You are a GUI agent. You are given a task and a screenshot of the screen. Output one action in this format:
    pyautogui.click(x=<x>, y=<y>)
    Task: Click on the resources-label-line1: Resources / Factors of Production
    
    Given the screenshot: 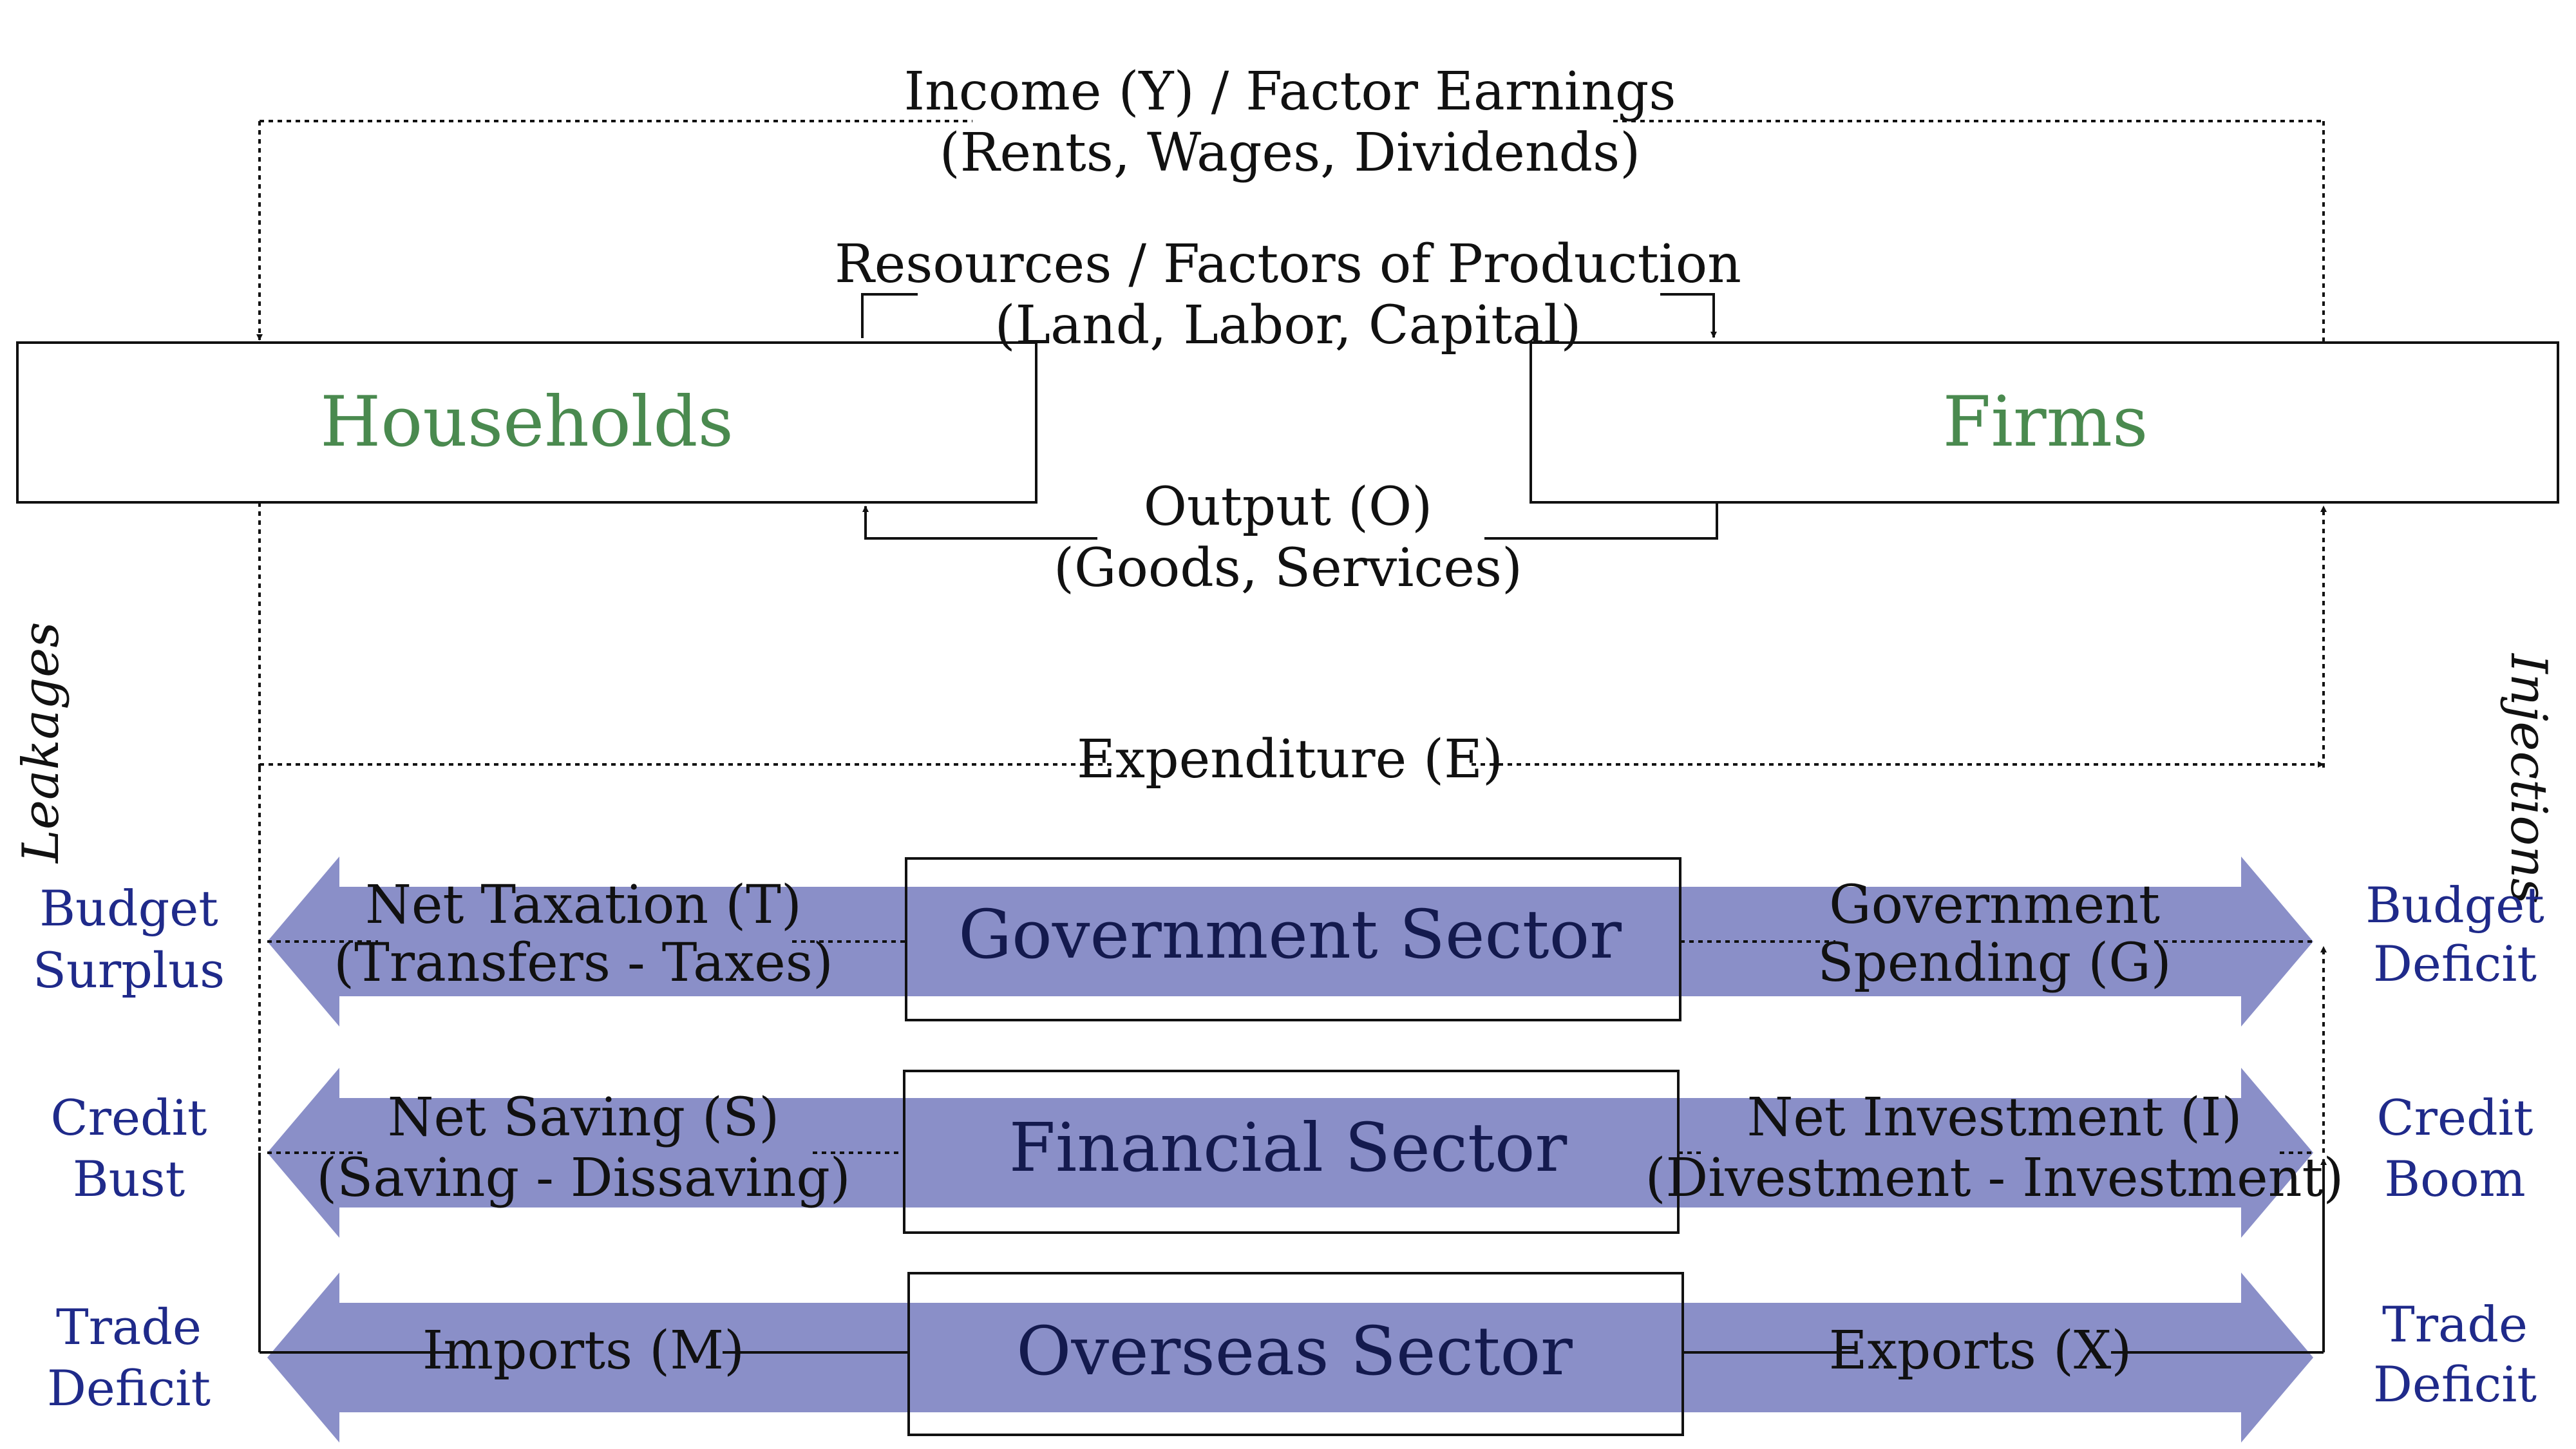 What is the action you would take?
    pyautogui.click(x=1288, y=264)
    